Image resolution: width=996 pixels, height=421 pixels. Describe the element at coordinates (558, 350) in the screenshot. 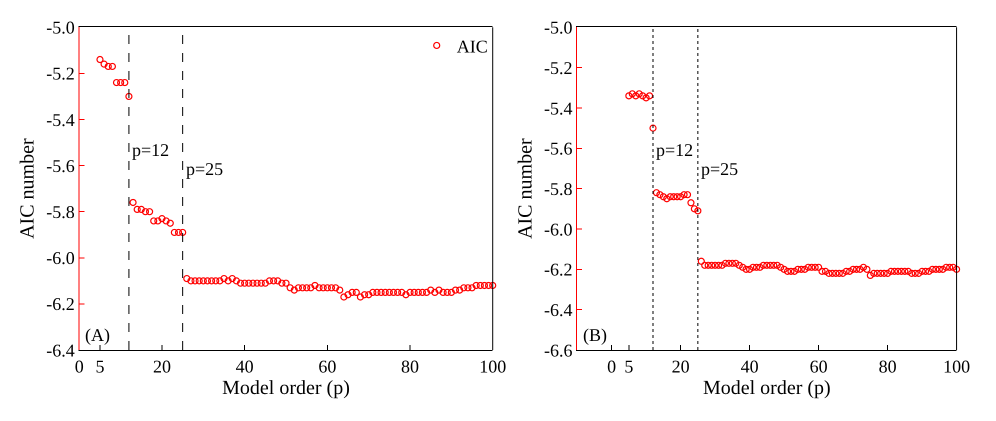

I see `y-tick-label: -6.6` at that location.